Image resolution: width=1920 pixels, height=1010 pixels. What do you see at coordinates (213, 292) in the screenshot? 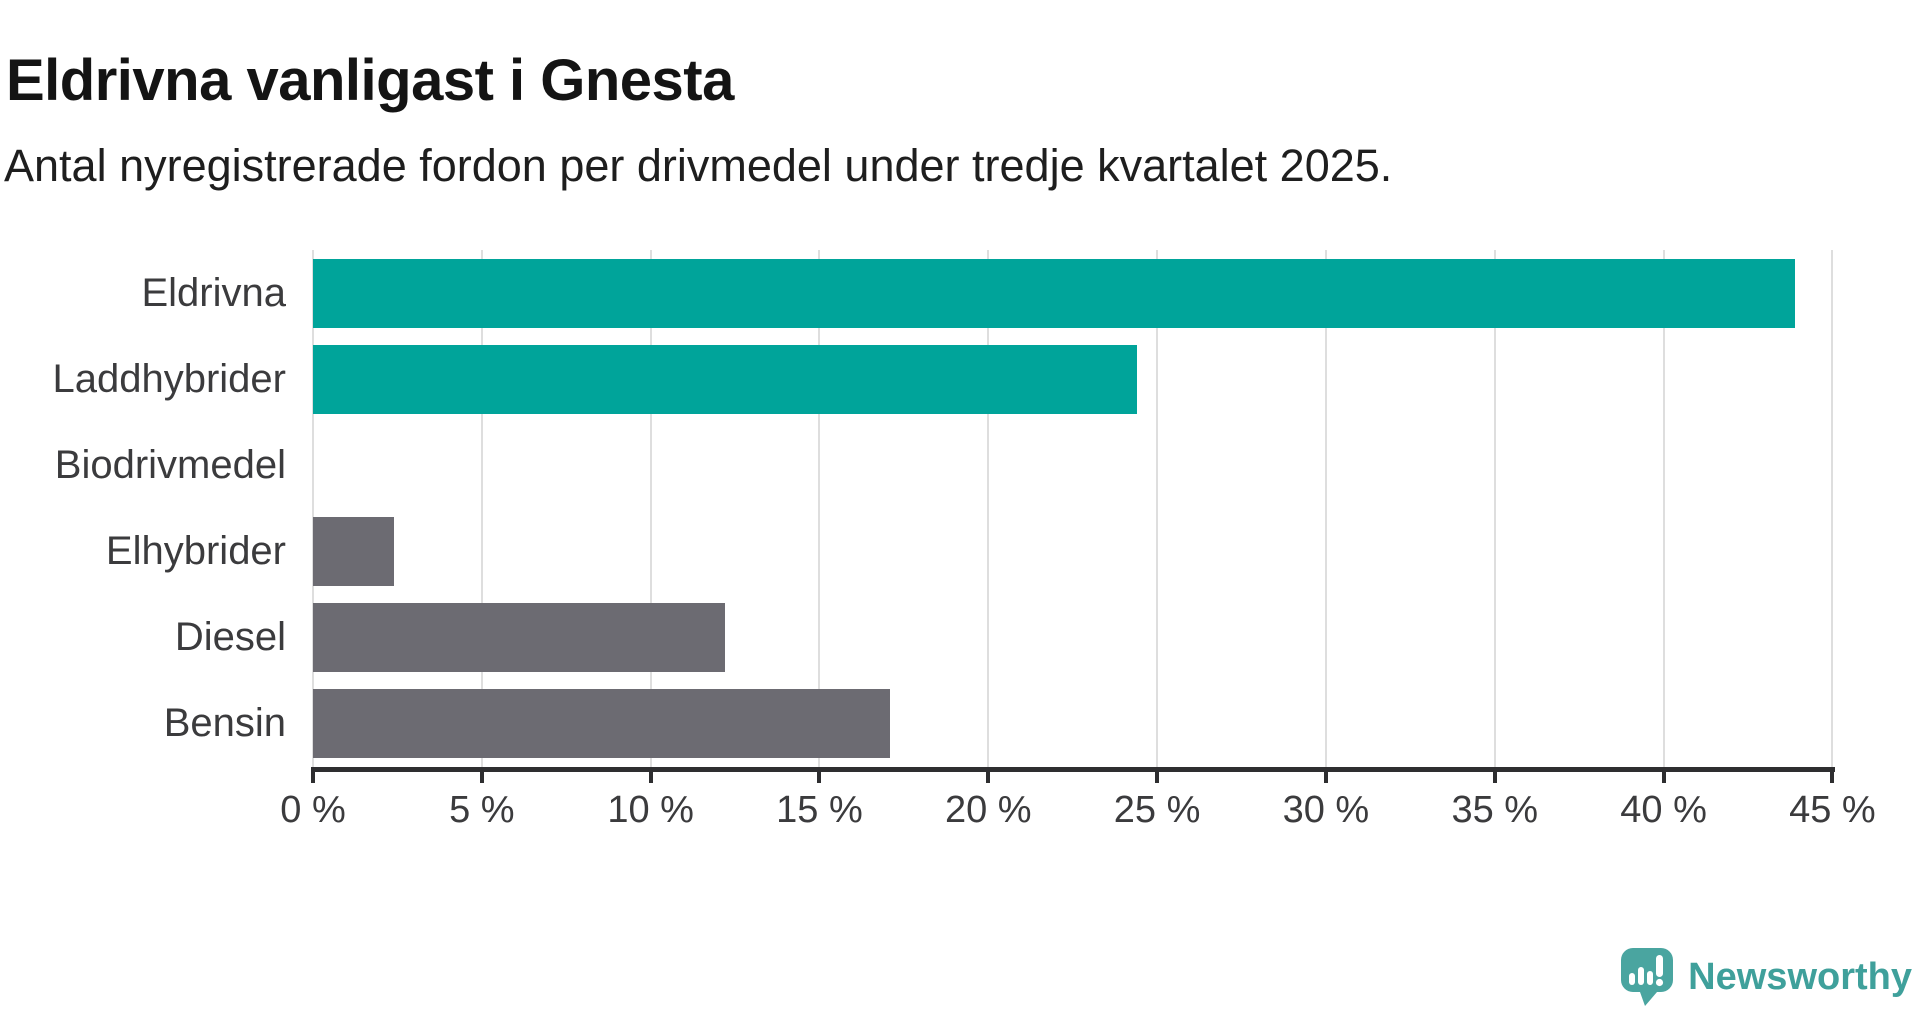
I see `category-label: Eldrivna` at bounding box center [213, 292].